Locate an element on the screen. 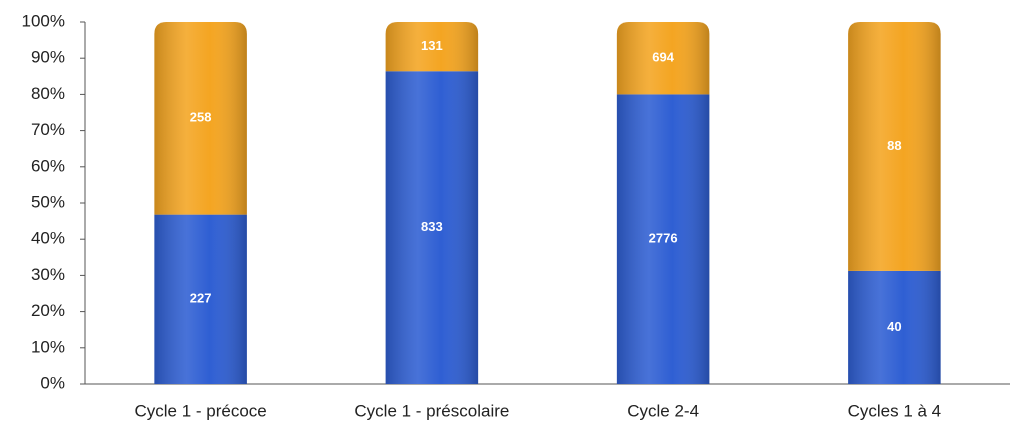  x-tick-label: Cycle 2-4 is located at coordinates (663, 410).